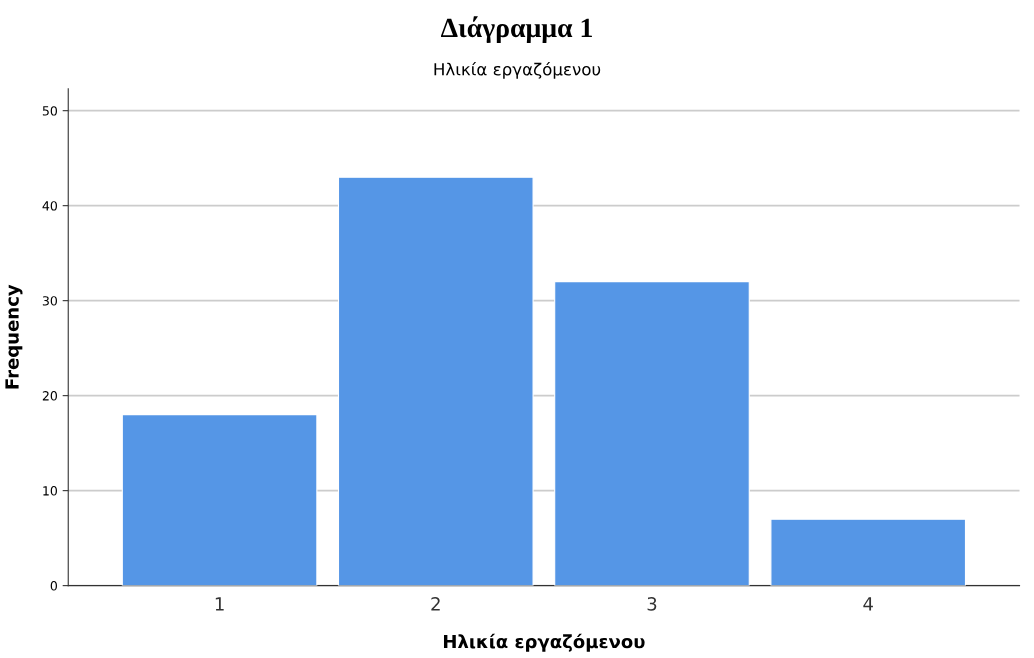 This screenshot has height=658, width=1034. What do you see at coordinates (517, 70) in the screenshot?
I see `chart-subtitle: Ηλικία εργαζόμενου` at bounding box center [517, 70].